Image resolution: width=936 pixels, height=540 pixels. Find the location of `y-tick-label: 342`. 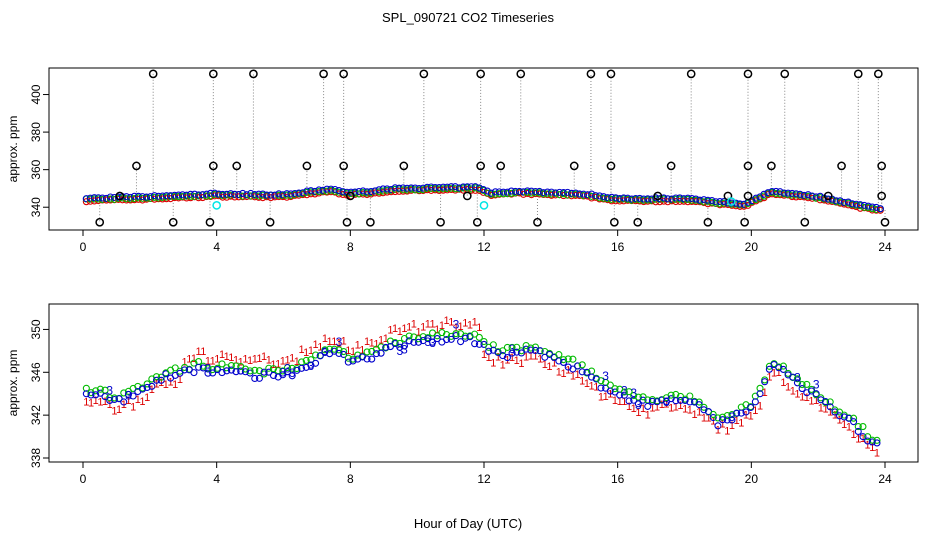

y-tick-label: 342 is located at coordinates (36, 415).